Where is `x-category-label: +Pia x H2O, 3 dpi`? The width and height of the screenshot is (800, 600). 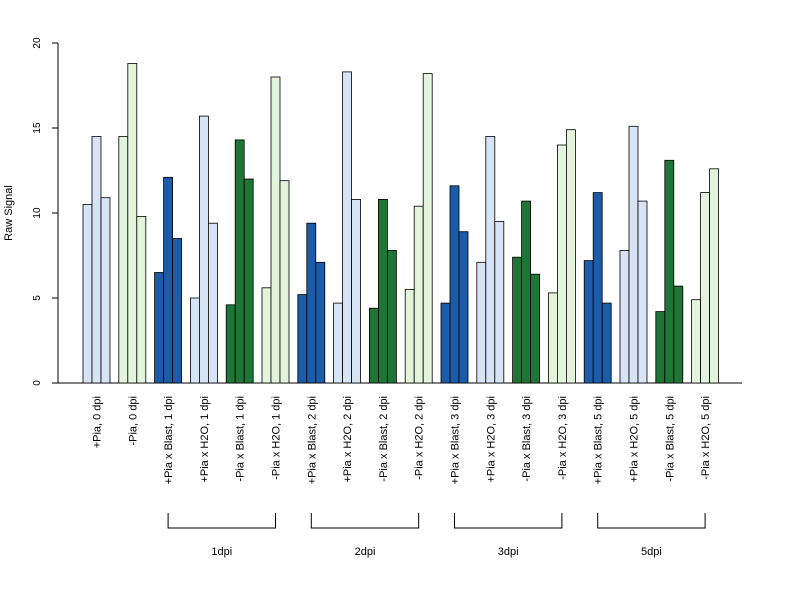 x-category-label: +Pia x H2O, 3 dpi is located at coordinates (491, 439).